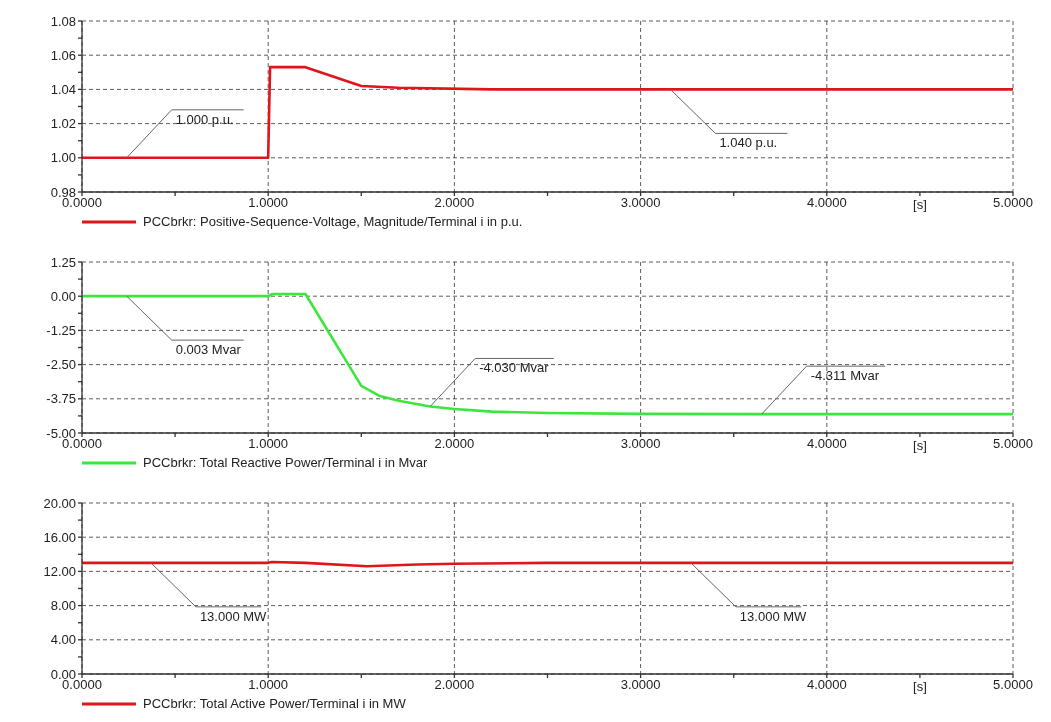 Image resolution: width=1051 pixels, height=722 pixels. Describe the element at coordinates (204, 119) in the screenshot. I see `annotation: 1.000 p.u.` at that location.